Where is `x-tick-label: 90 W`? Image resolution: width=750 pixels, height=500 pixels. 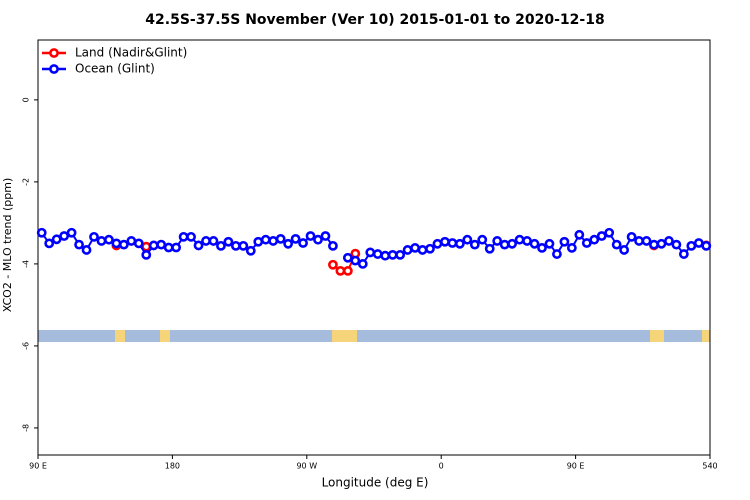
x-tick-label: 90 W is located at coordinates (306, 466).